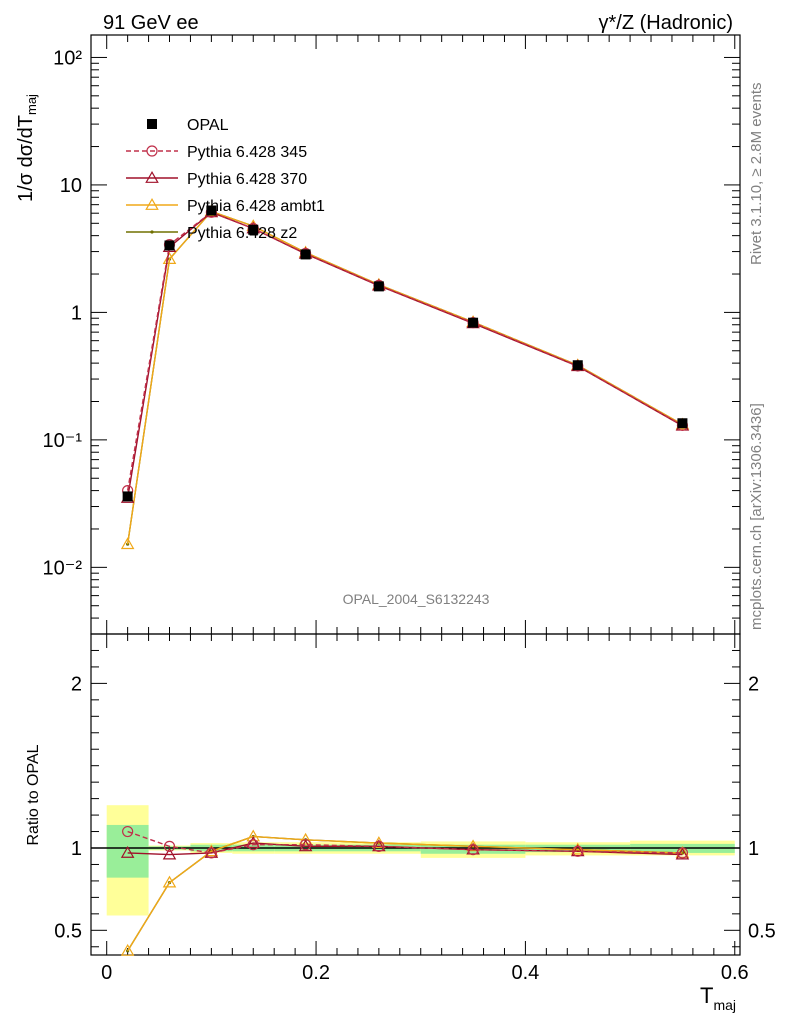  What do you see at coordinates (152, 204) in the screenshot?
I see `legend-marker-pythia-6-428-ambt1` at bounding box center [152, 204].